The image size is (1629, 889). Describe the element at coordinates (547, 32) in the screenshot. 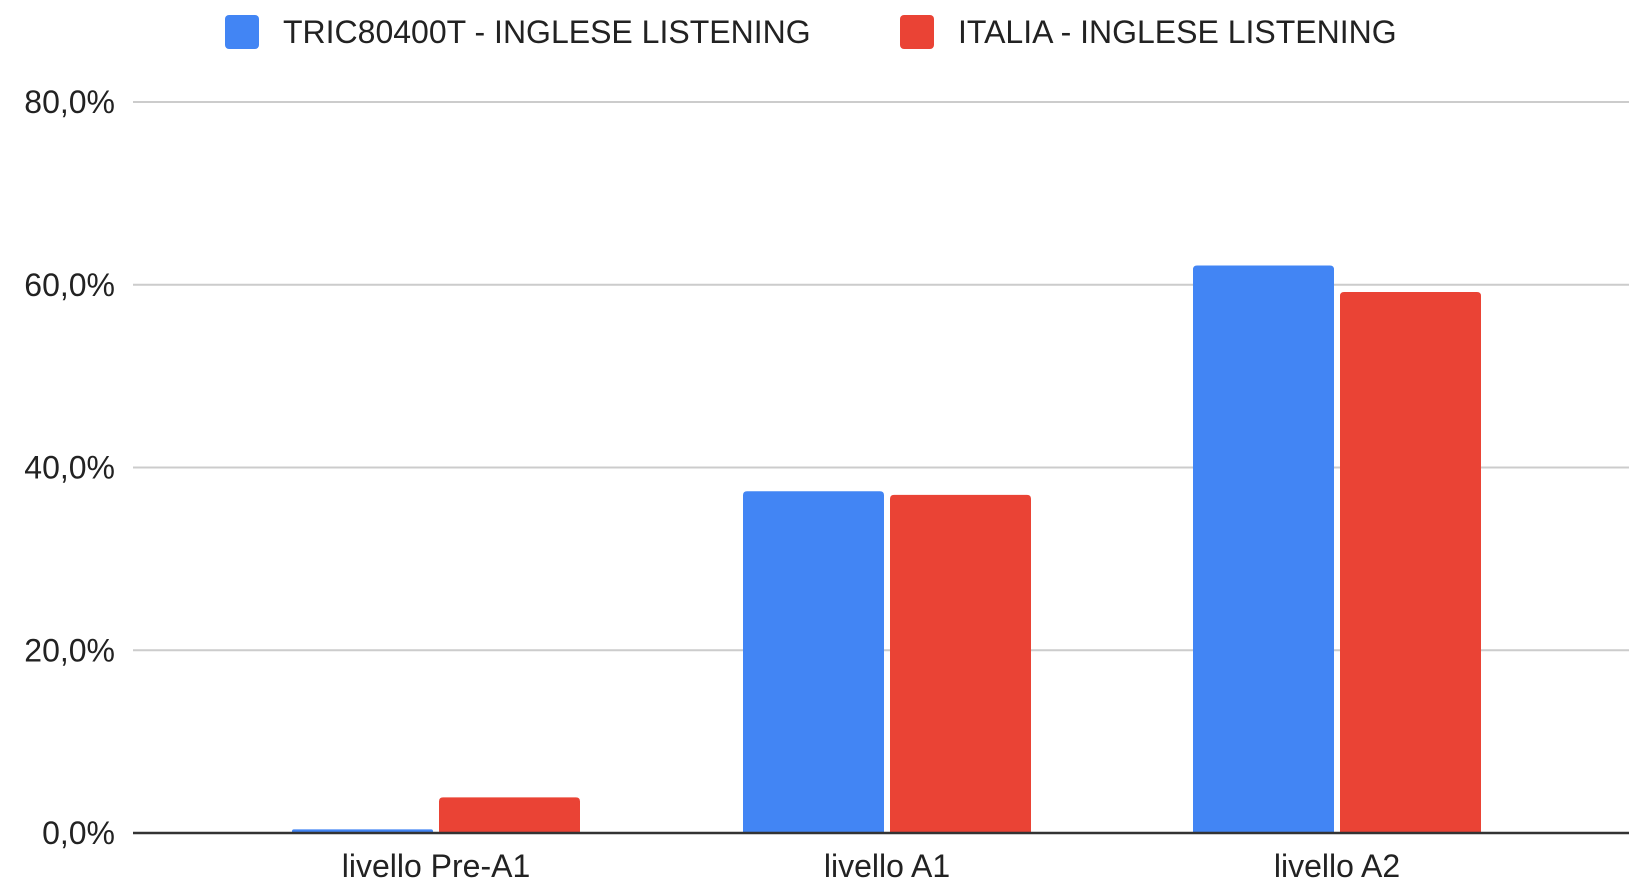

I see `legend-label-tric80400t: TRIC80400T - INGLESE LISTENING` at that location.